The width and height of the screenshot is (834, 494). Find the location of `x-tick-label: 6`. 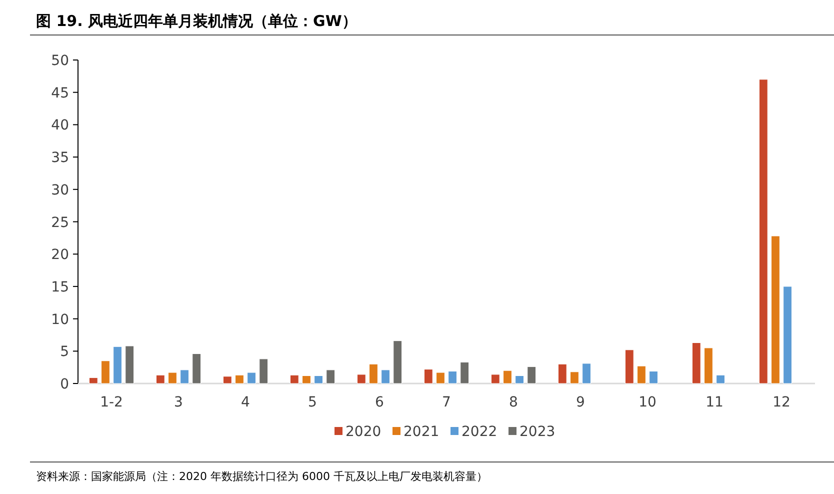

x-tick-label: 6 is located at coordinates (379, 402).